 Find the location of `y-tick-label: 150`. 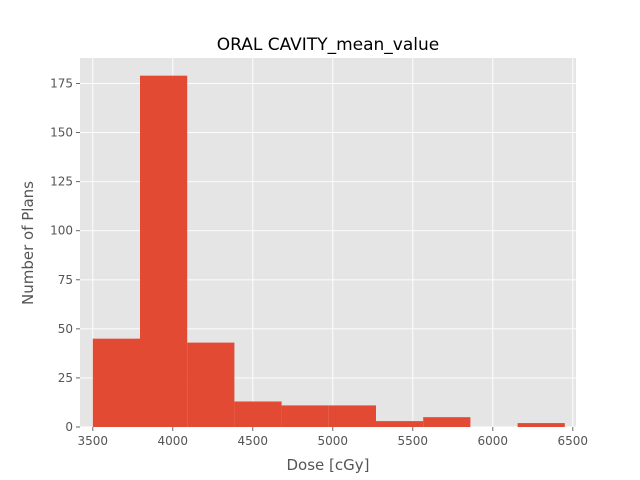

y-tick-label: 150 is located at coordinates (61, 133).